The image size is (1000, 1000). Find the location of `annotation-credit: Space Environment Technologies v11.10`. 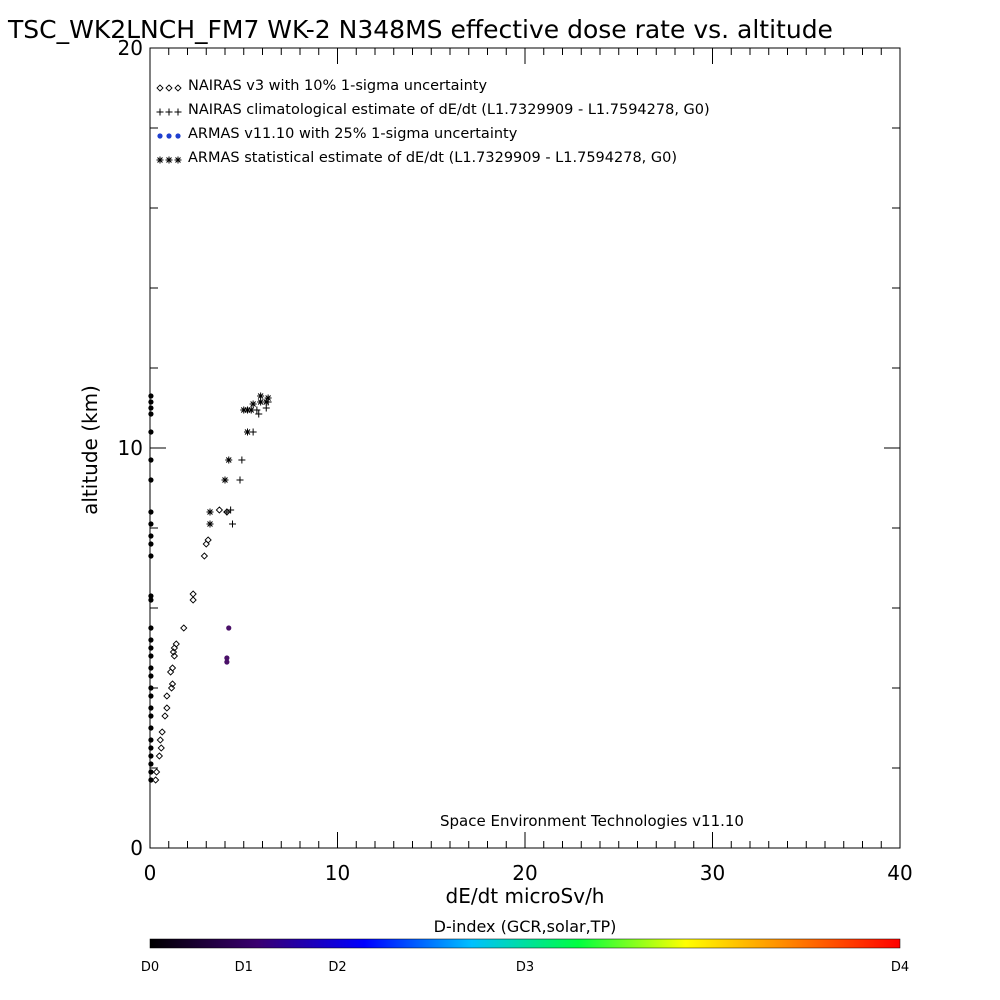

annotation-credit: Space Environment Technologies v11.10 is located at coordinates (592, 821).